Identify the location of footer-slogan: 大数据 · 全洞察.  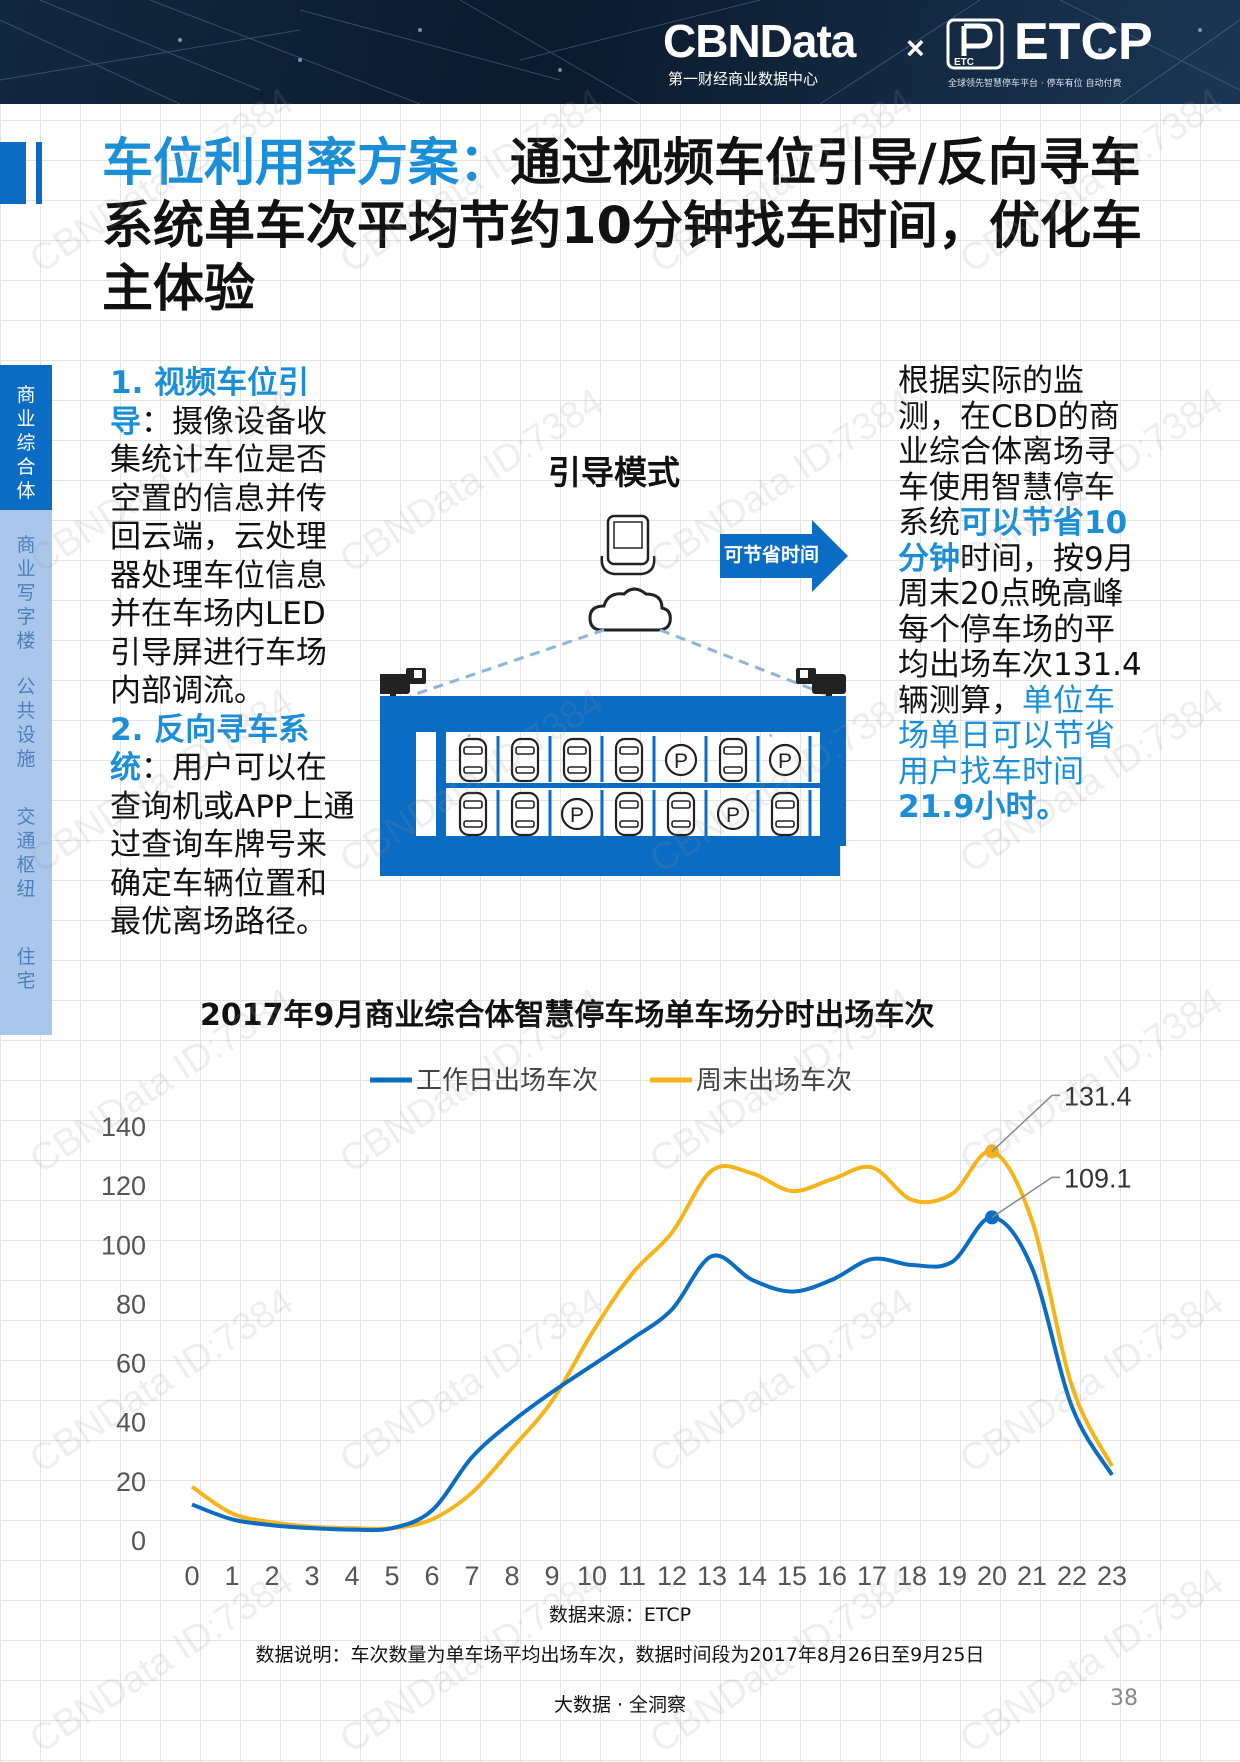
(620, 1705).